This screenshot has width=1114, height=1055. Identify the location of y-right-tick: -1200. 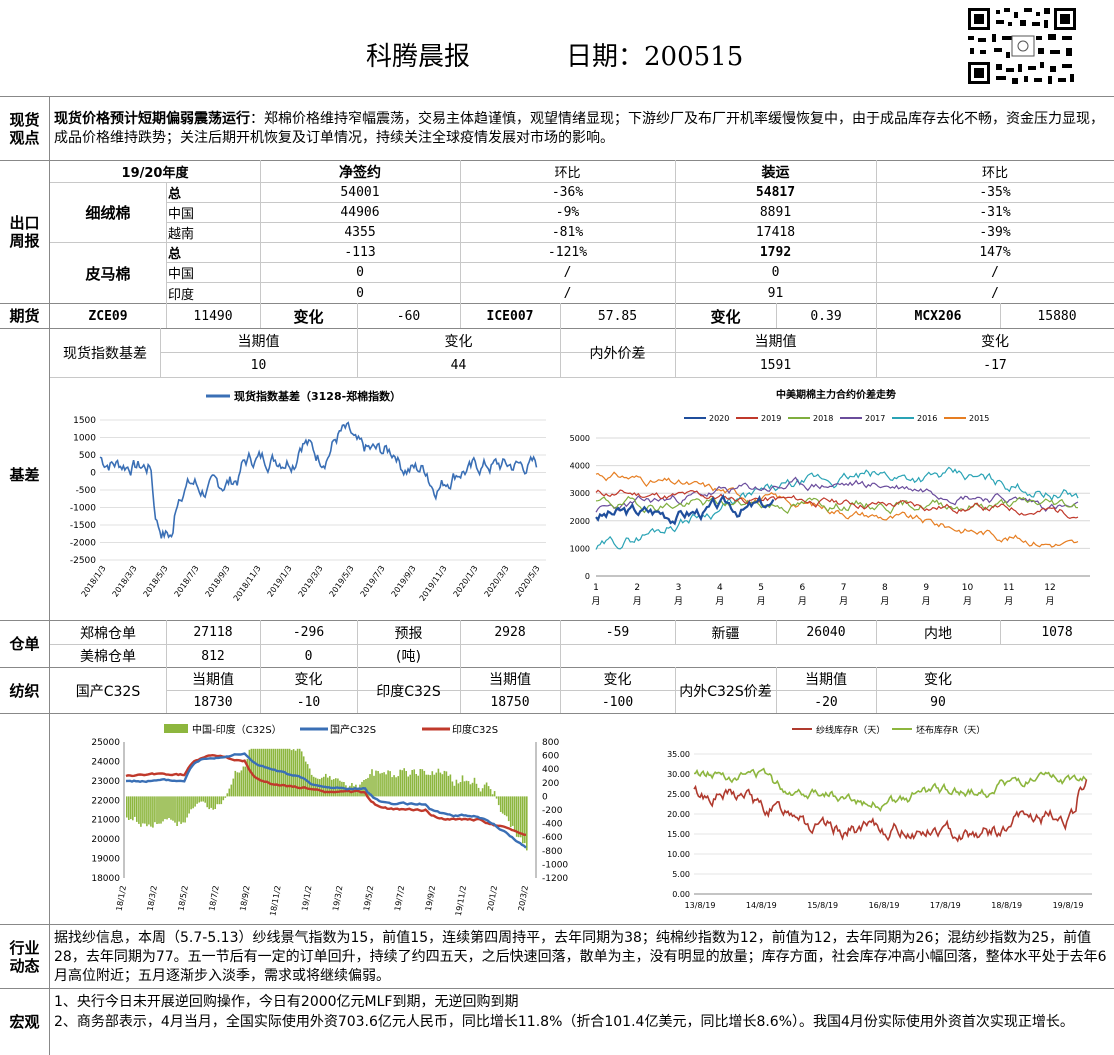
(555, 879).